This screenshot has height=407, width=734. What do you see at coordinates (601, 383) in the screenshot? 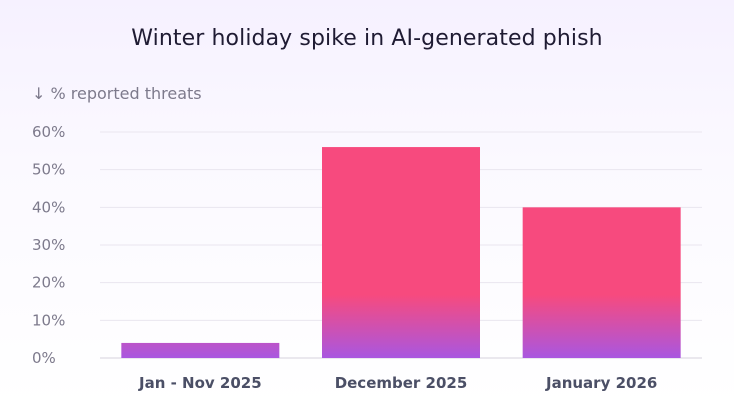
I see `x-tick-label: January 2026` at bounding box center [601, 383].